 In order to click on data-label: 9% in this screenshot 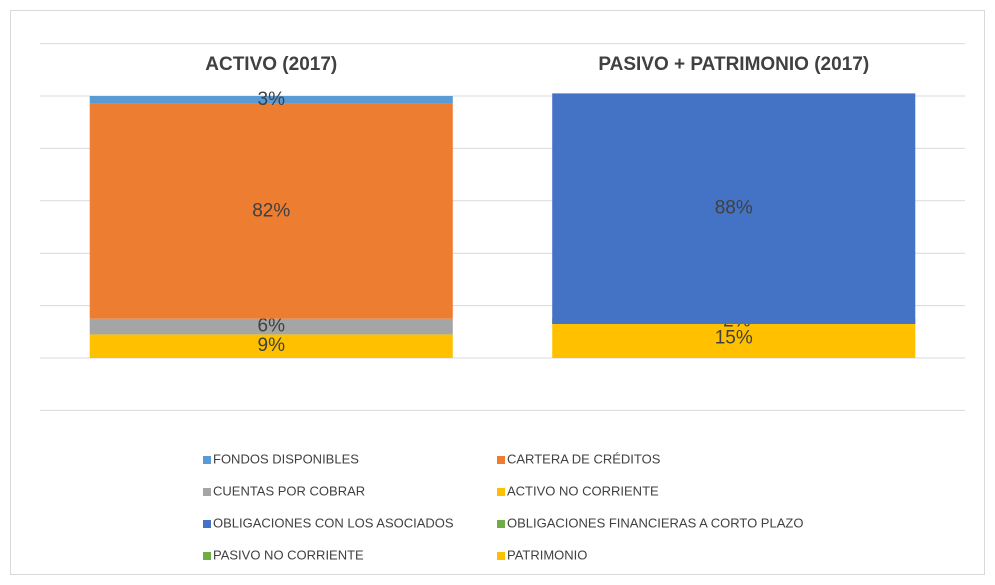, I will do `click(272, 345)`.